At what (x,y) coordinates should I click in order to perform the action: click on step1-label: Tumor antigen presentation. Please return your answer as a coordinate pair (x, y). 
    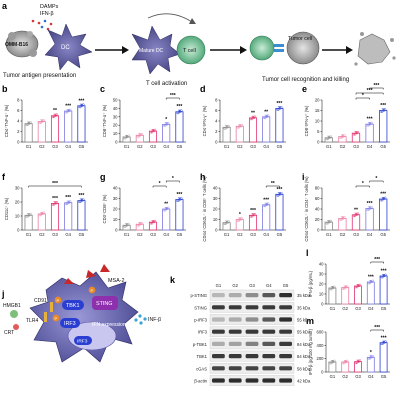
    Looking at the image, I should click on (39, 76).